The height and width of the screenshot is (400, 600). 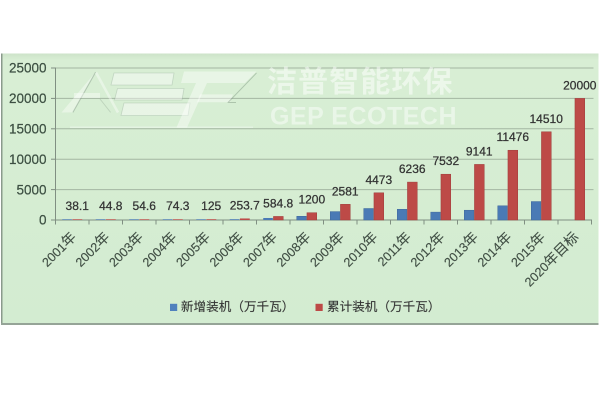 I want to click on svg-text: 11476, so click(x=513, y=137).